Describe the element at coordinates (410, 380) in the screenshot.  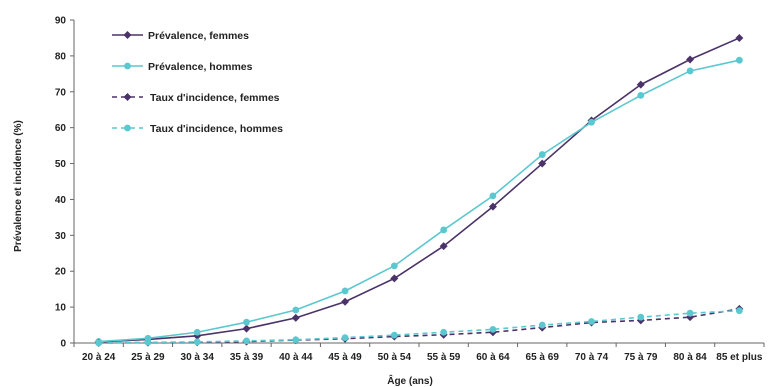
I see `x-axis-title: Âge (ans)` at that location.